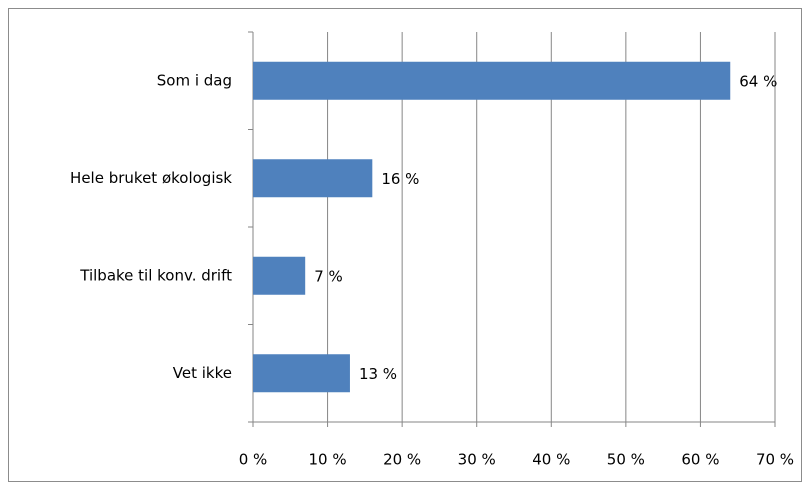  Describe the element at coordinates (551, 460) in the screenshot. I see `x-tick-label: 40 %` at that location.